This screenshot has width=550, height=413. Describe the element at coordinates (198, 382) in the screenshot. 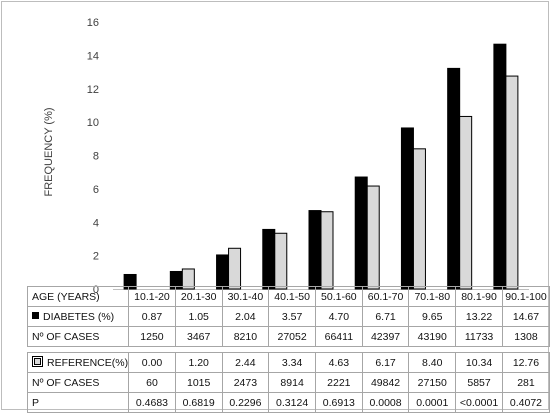

I see `table-cell: 1015` at that location.